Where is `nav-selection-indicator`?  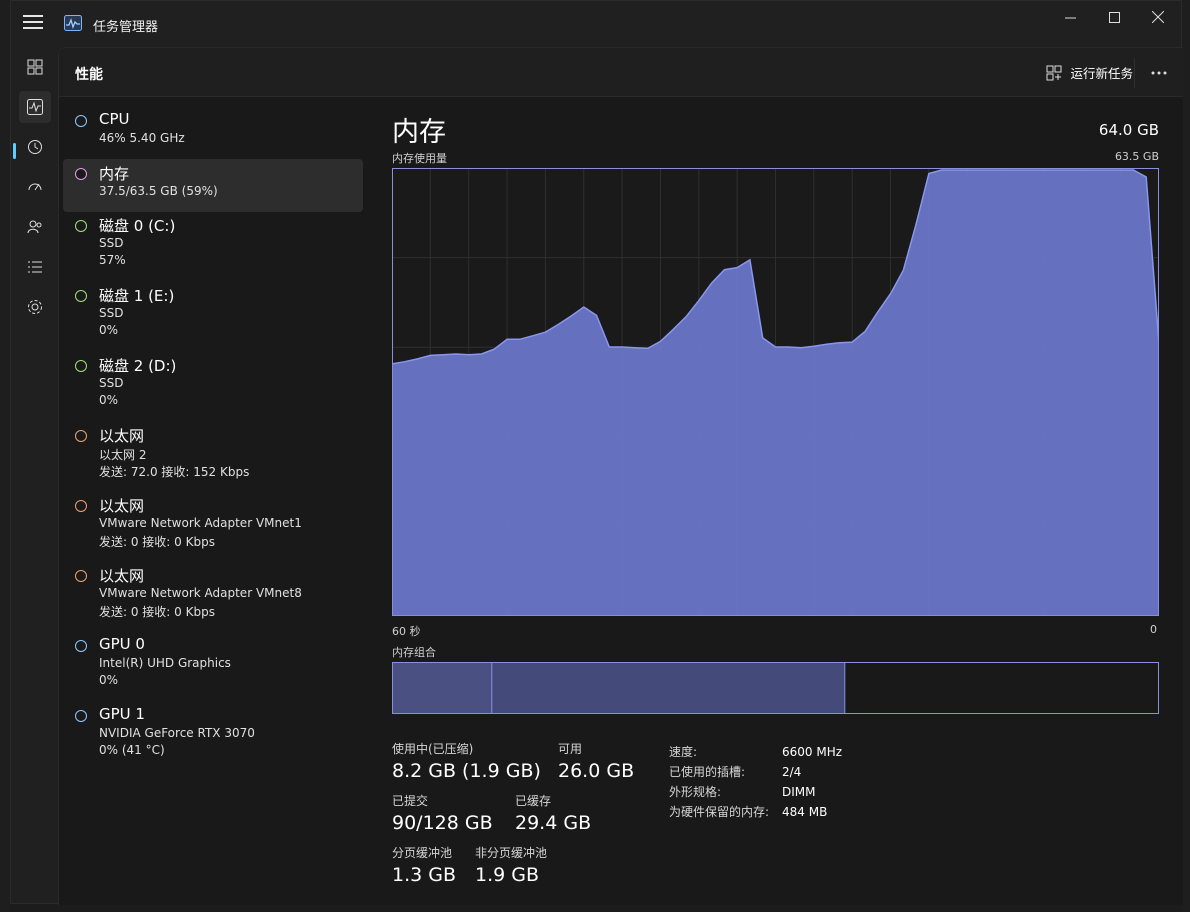
nav-selection-indicator is located at coordinates (14, 151).